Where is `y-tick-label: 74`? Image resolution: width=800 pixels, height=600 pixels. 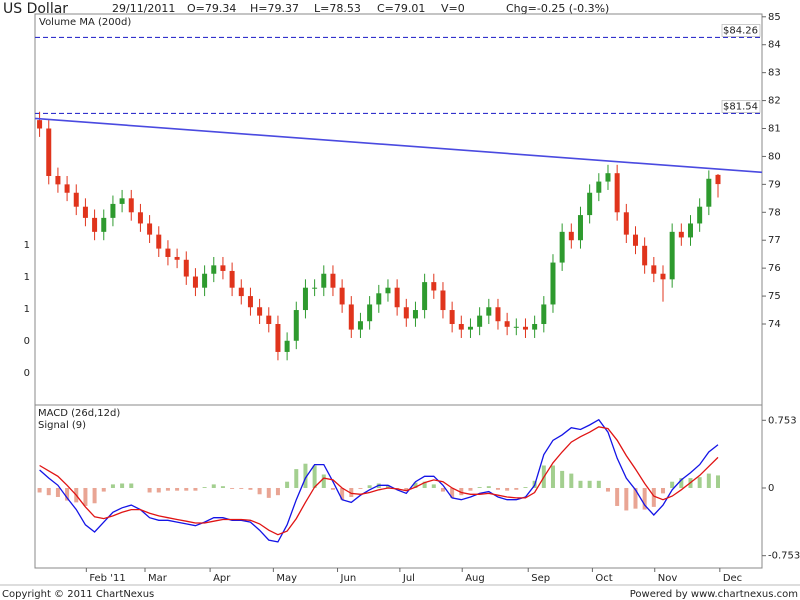
y-tick-label: 74 is located at coordinates (774, 324).